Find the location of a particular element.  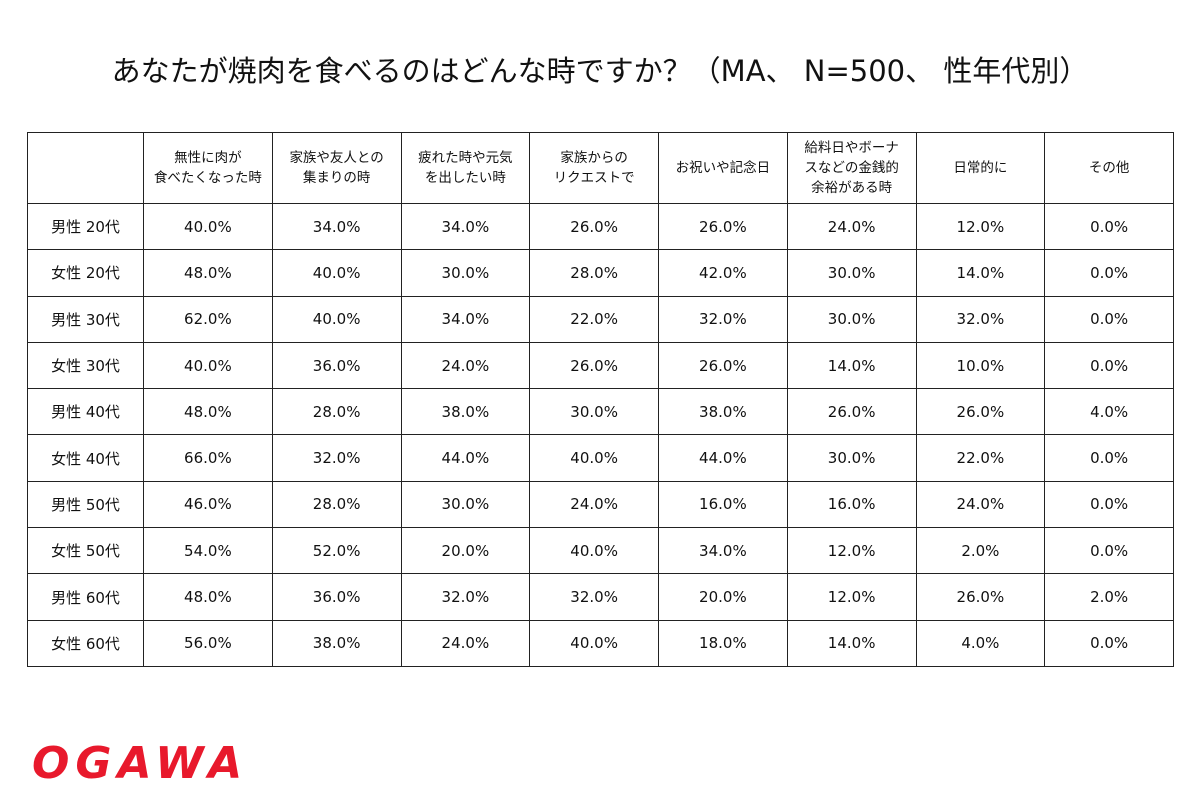

column-header: 日常的に is located at coordinates (980, 168).